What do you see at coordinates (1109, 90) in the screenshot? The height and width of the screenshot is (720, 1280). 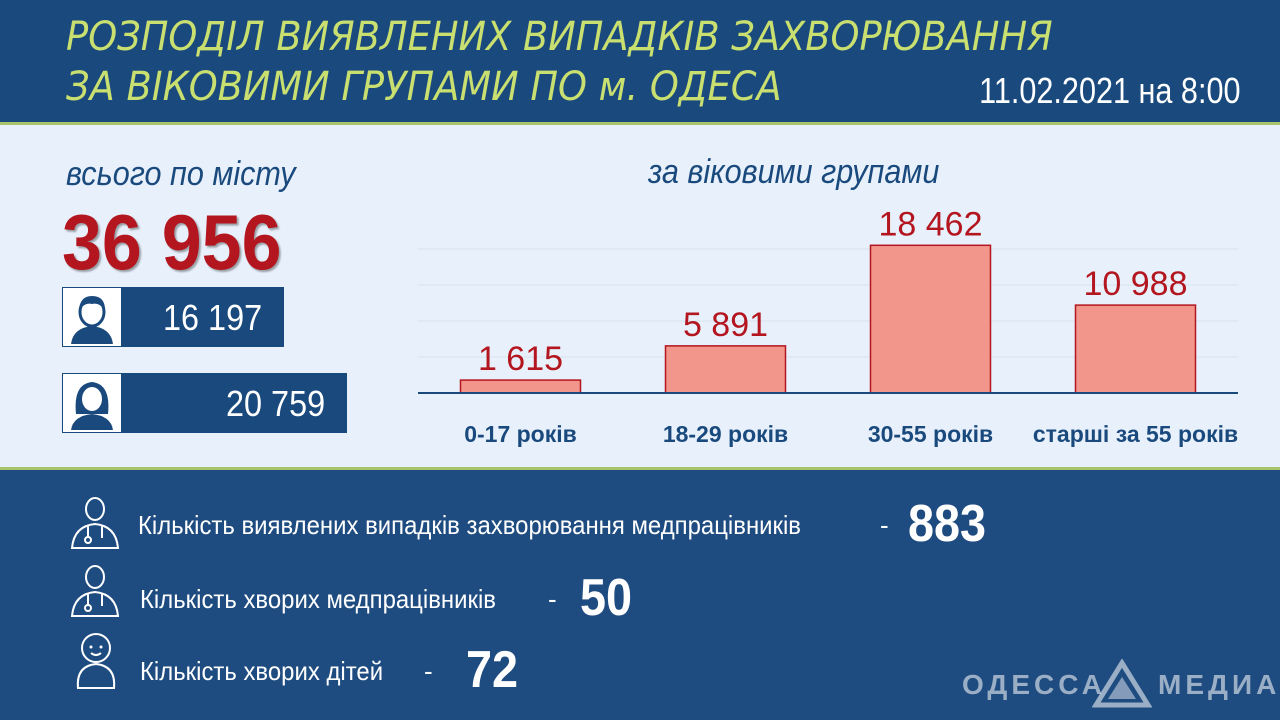 I see `report-date: 11.02.2021 на 8:00` at bounding box center [1109, 90].